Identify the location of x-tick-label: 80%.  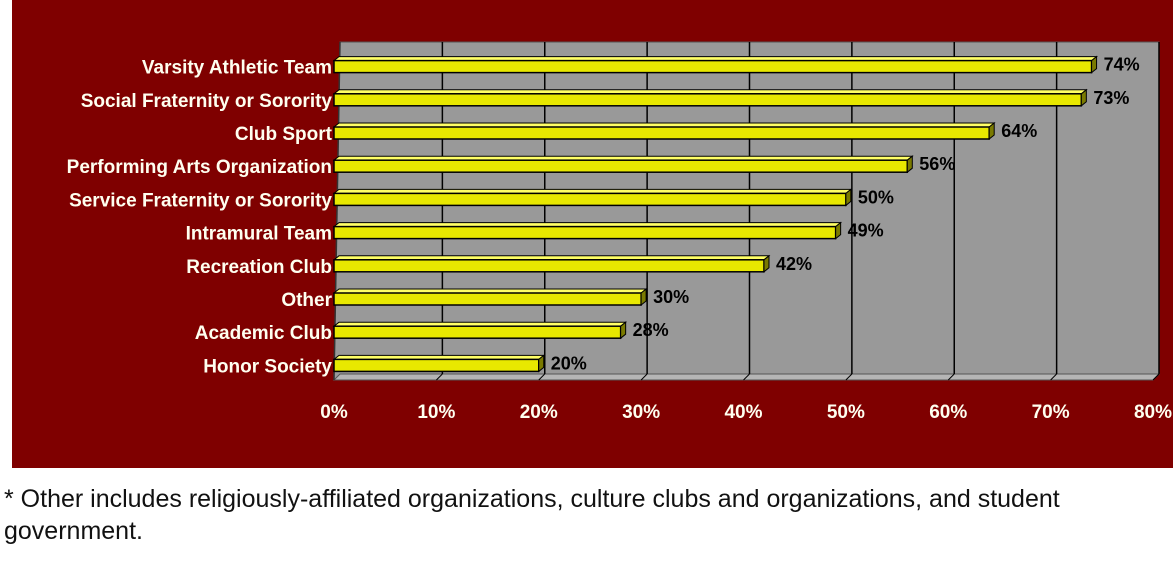
(1153, 412).